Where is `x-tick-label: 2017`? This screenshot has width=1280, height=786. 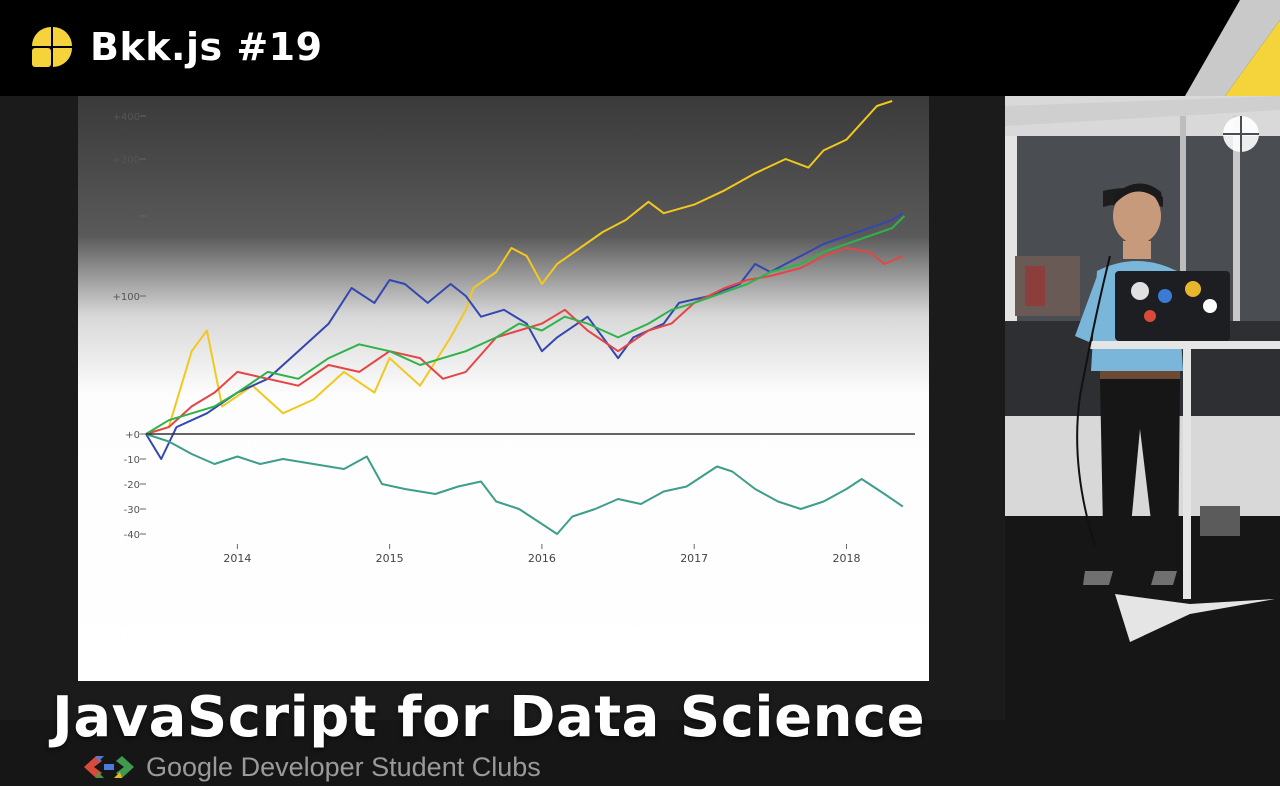 x-tick-label: 2017 is located at coordinates (694, 558).